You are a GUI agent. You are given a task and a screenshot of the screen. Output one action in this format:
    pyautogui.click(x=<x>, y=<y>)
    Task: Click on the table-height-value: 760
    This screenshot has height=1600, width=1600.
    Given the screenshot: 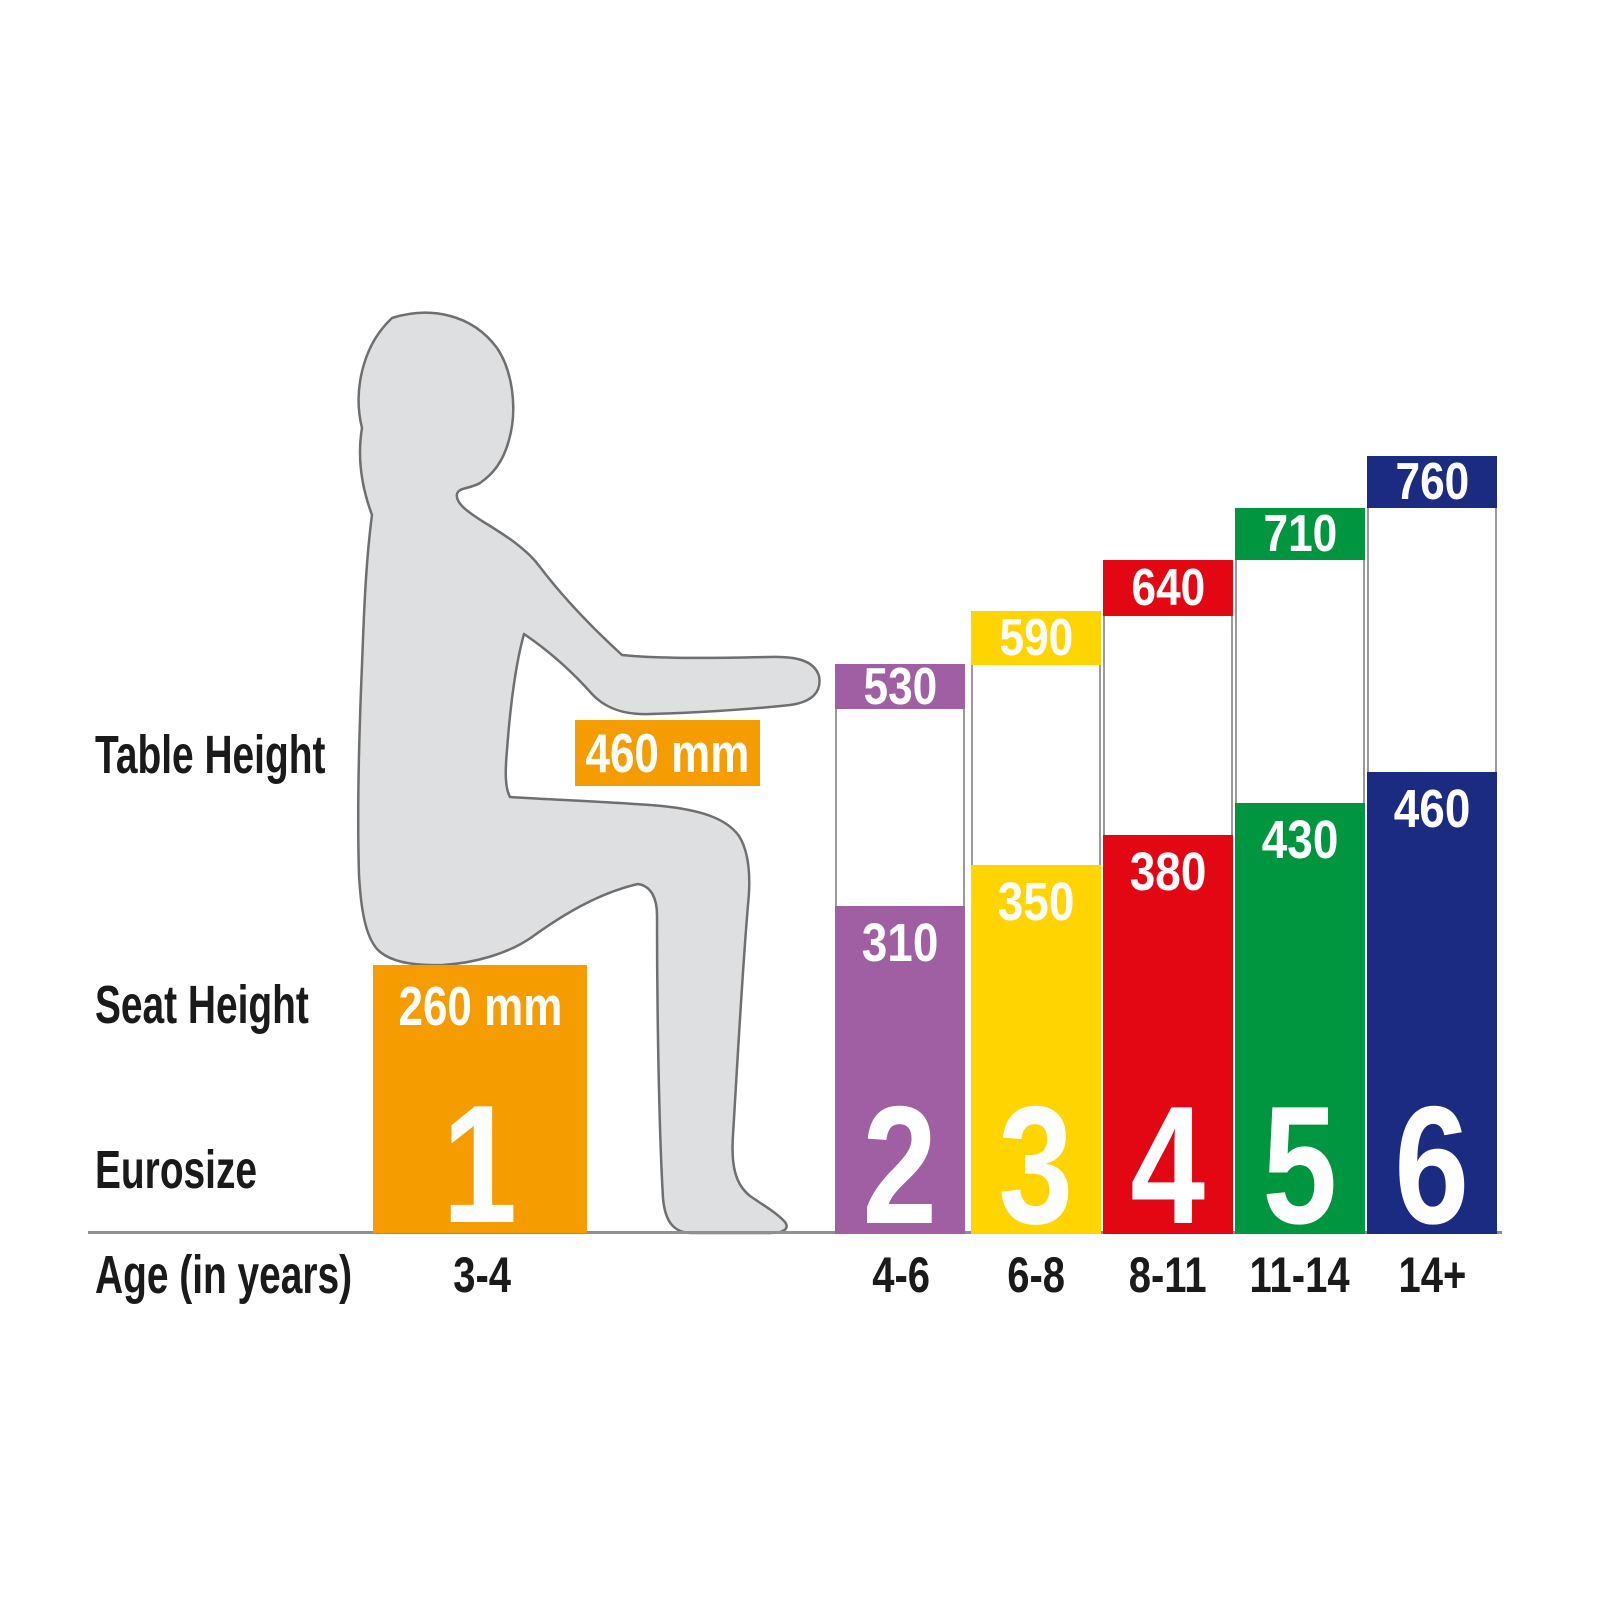 What is the action you would take?
    pyautogui.click(x=1432, y=482)
    